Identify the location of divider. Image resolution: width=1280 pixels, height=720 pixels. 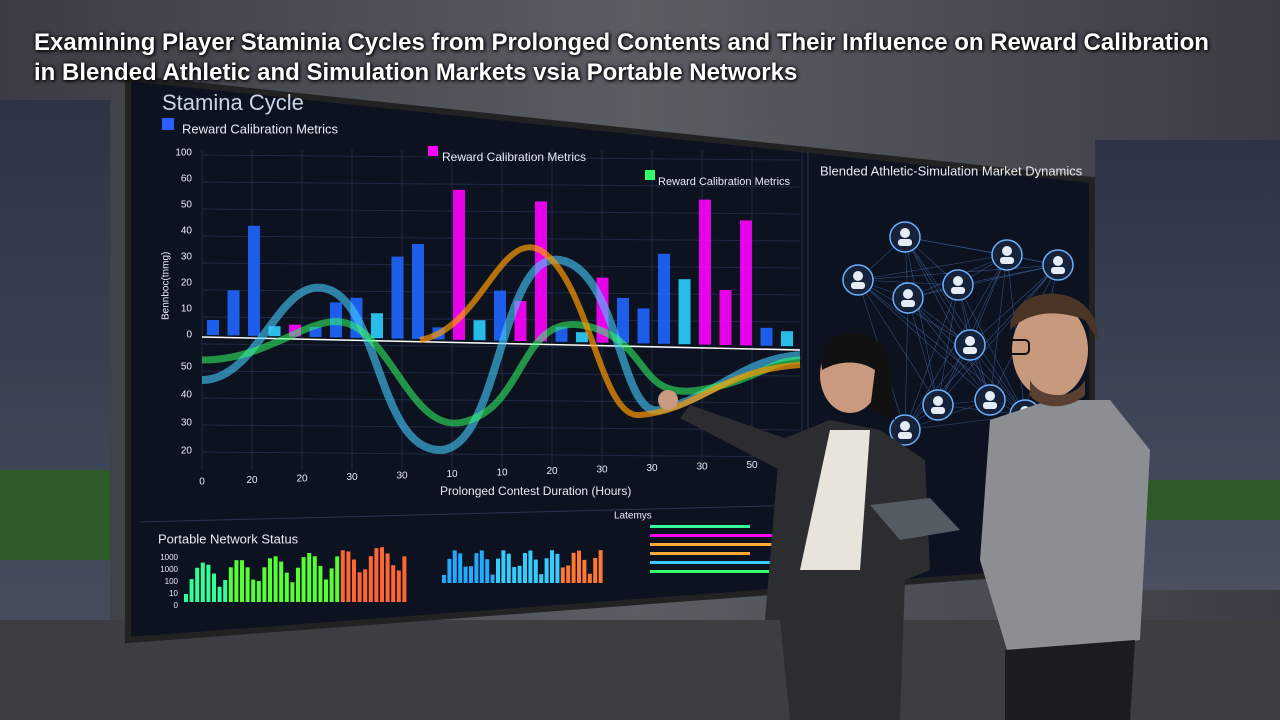
(472, 513).